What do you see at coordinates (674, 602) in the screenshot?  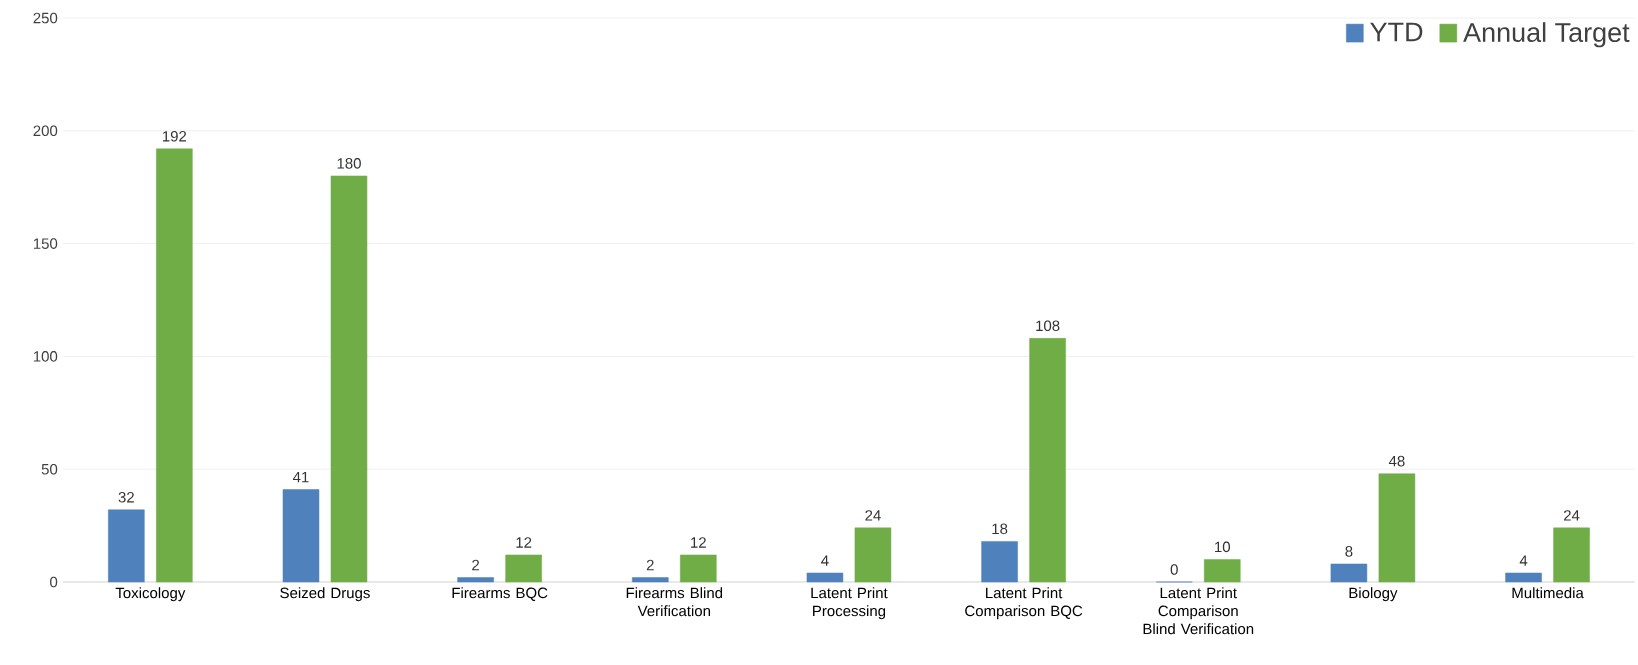 I see `x-tick-label: Firearms Blind Verification` at bounding box center [674, 602].